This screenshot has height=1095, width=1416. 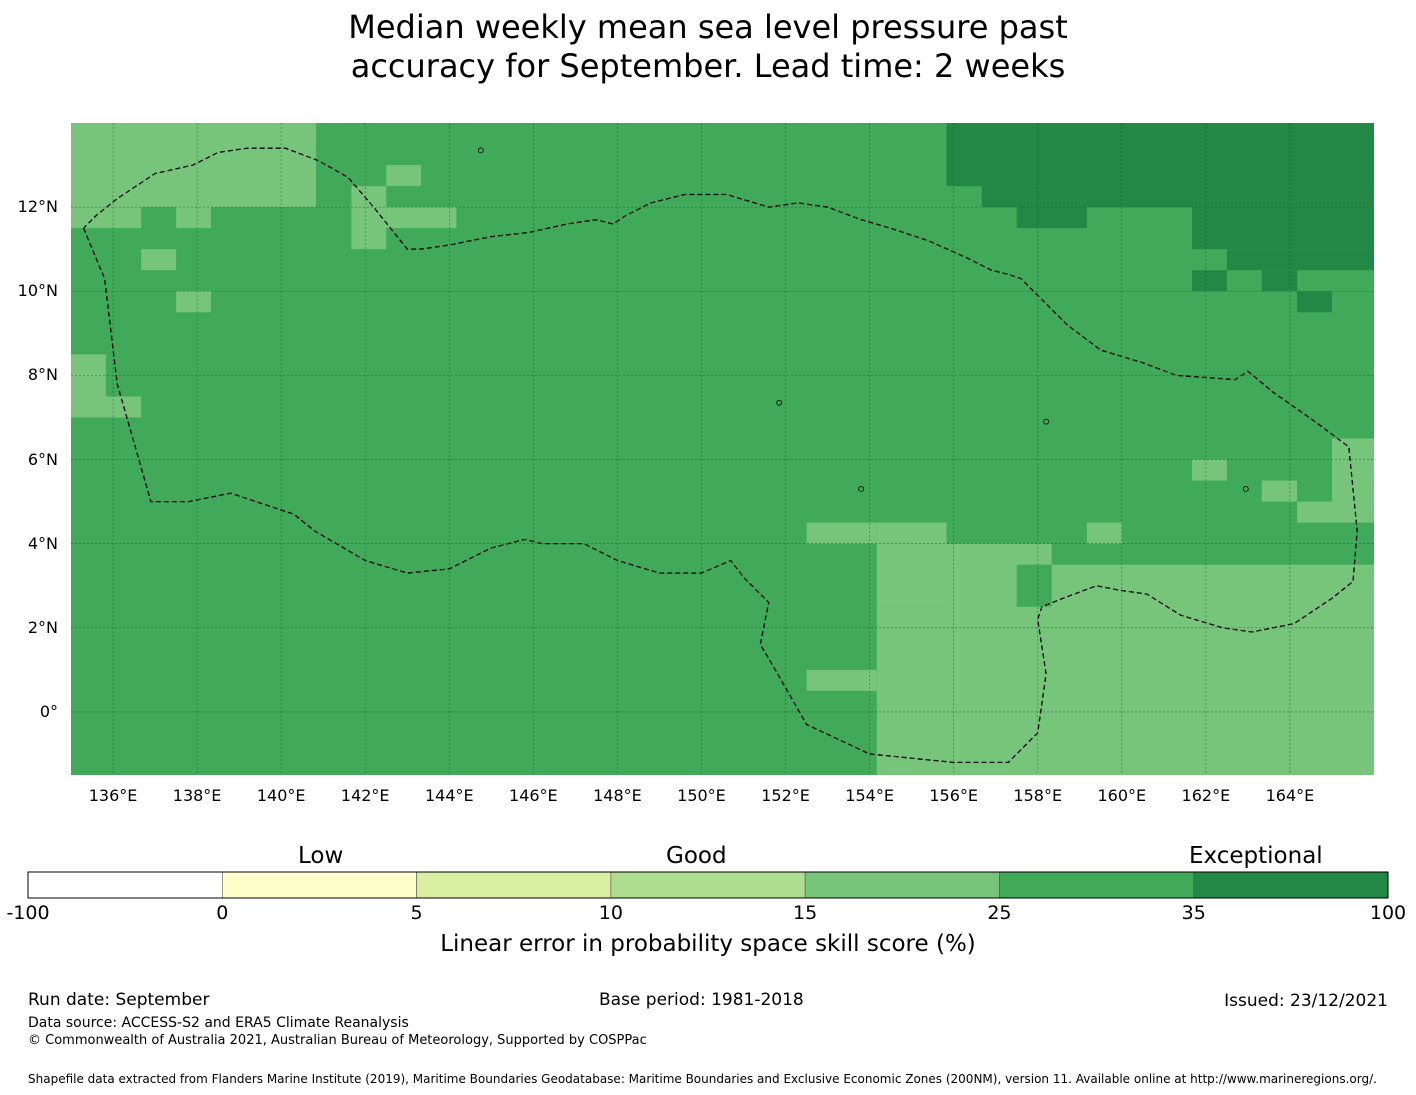 What do you see at coordinates (701, 795) in the screenshot?
I see `longitude-tick-label: 150°E` at bounding box center [701, 795].